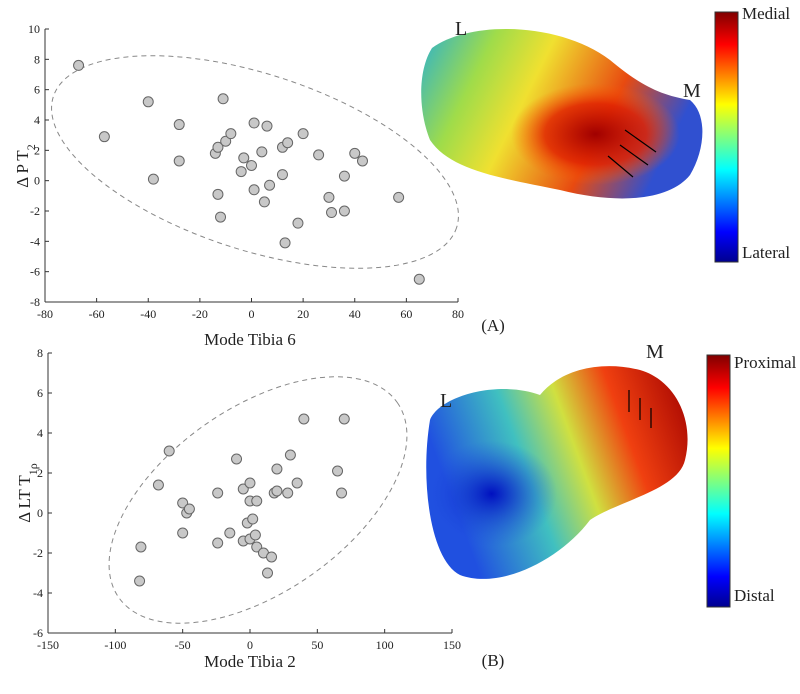 The image size is (800, 694). Describe the element at coordinates (355, 314) in the screenshot. I see `x-tick-label: 40` at that location.